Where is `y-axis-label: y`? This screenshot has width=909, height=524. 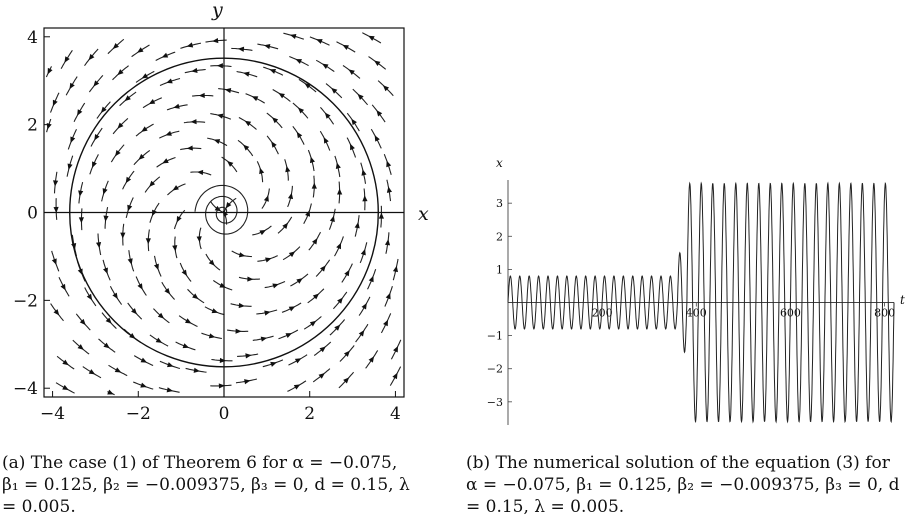 y-axis-label: y is located at coordinates (217, 10).